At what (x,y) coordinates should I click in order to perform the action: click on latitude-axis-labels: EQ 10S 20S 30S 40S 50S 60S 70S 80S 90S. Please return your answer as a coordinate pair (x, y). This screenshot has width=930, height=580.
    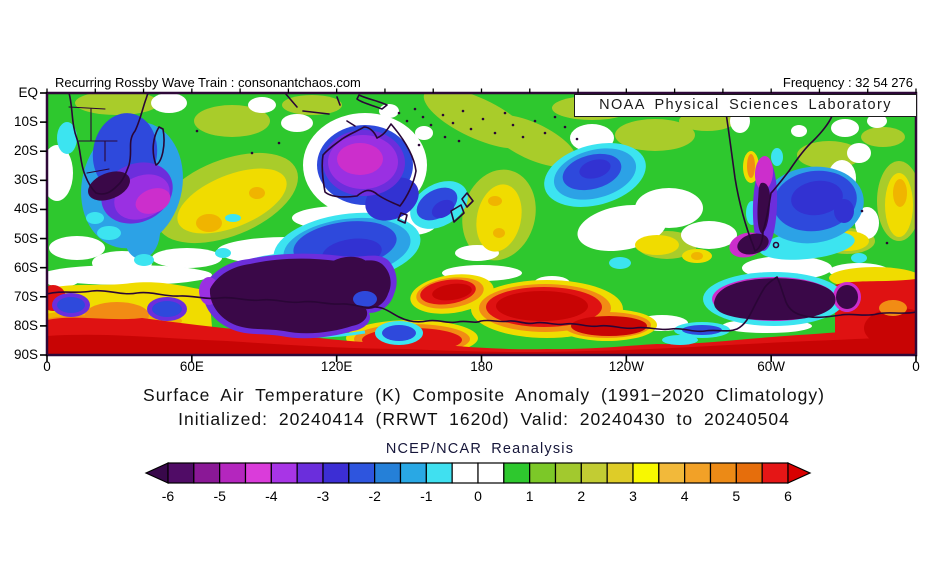
    Looking at the image, I should click on (20, 224).